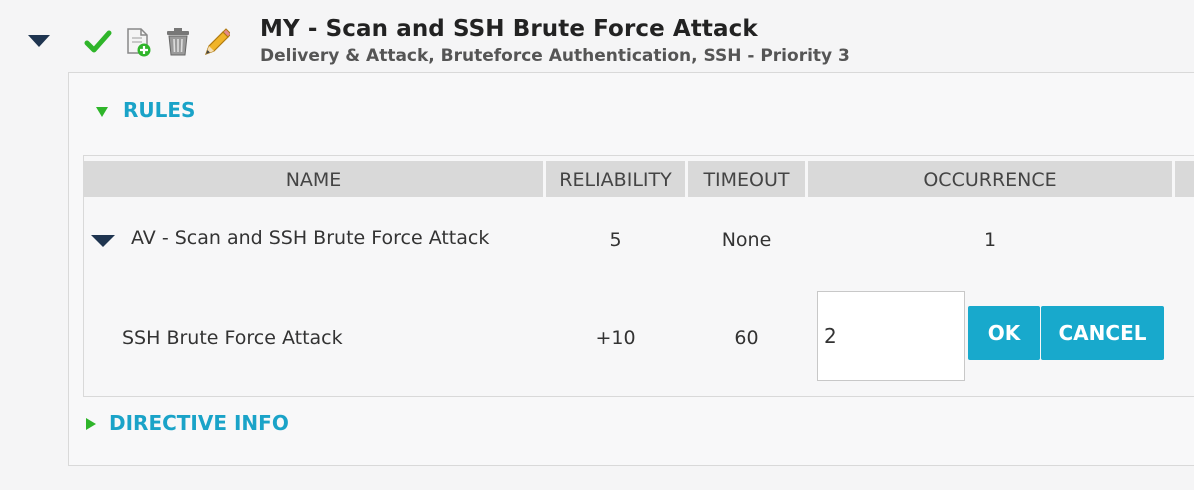 The width and height of the screenshot is (1194, 490). What do you see at coordinates (102, 112) in the screenshot?
I see `rules-expand-icon` at bounding box center [102, 112].